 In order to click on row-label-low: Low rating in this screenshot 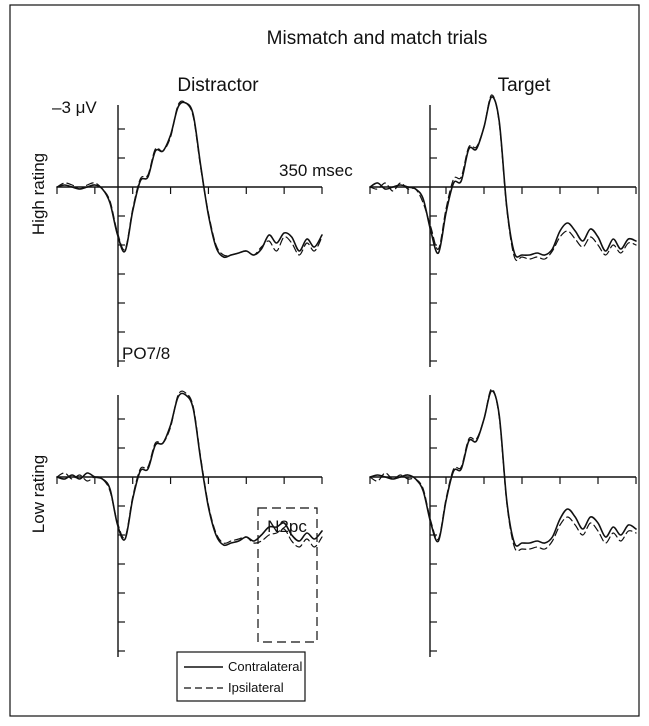, I will do `click(38, 494)`.